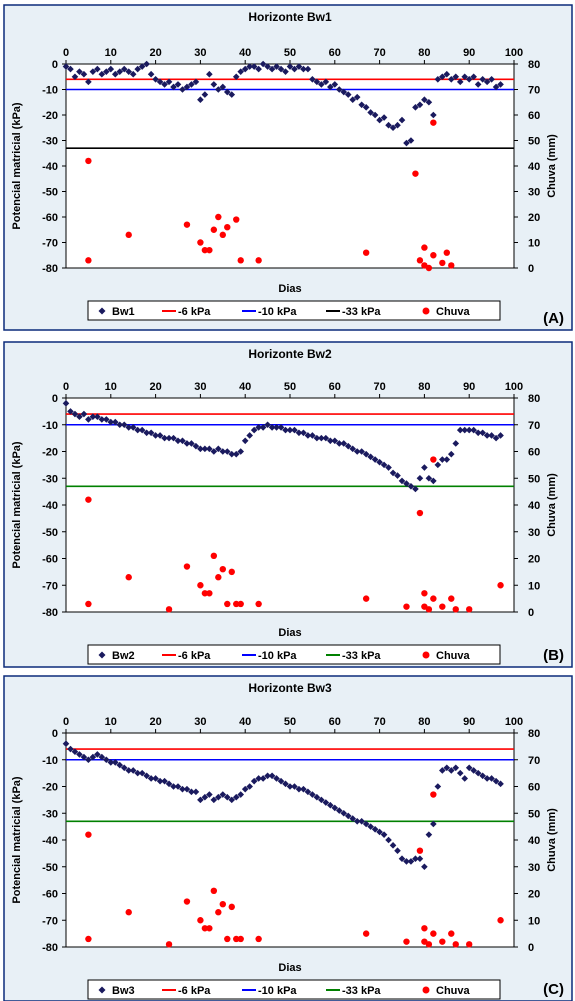 The image size is (575, 1001). I want to click on x-tick-label: 20, so click(155, 387).